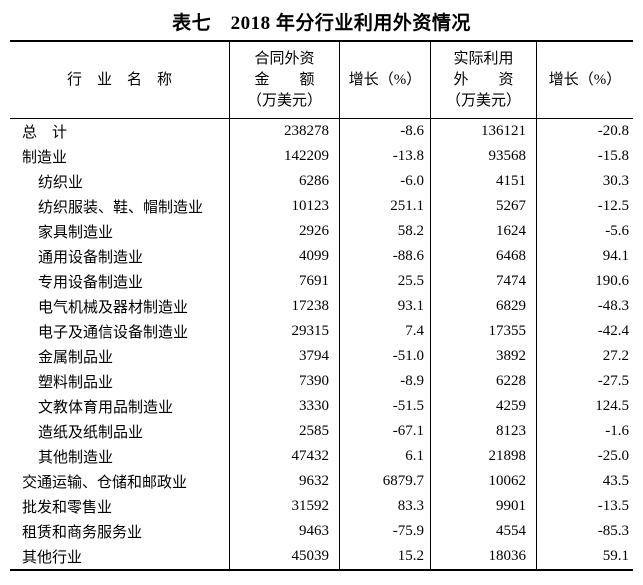  I want to click on contract-amount-cell: 10123, so click(285, 206).